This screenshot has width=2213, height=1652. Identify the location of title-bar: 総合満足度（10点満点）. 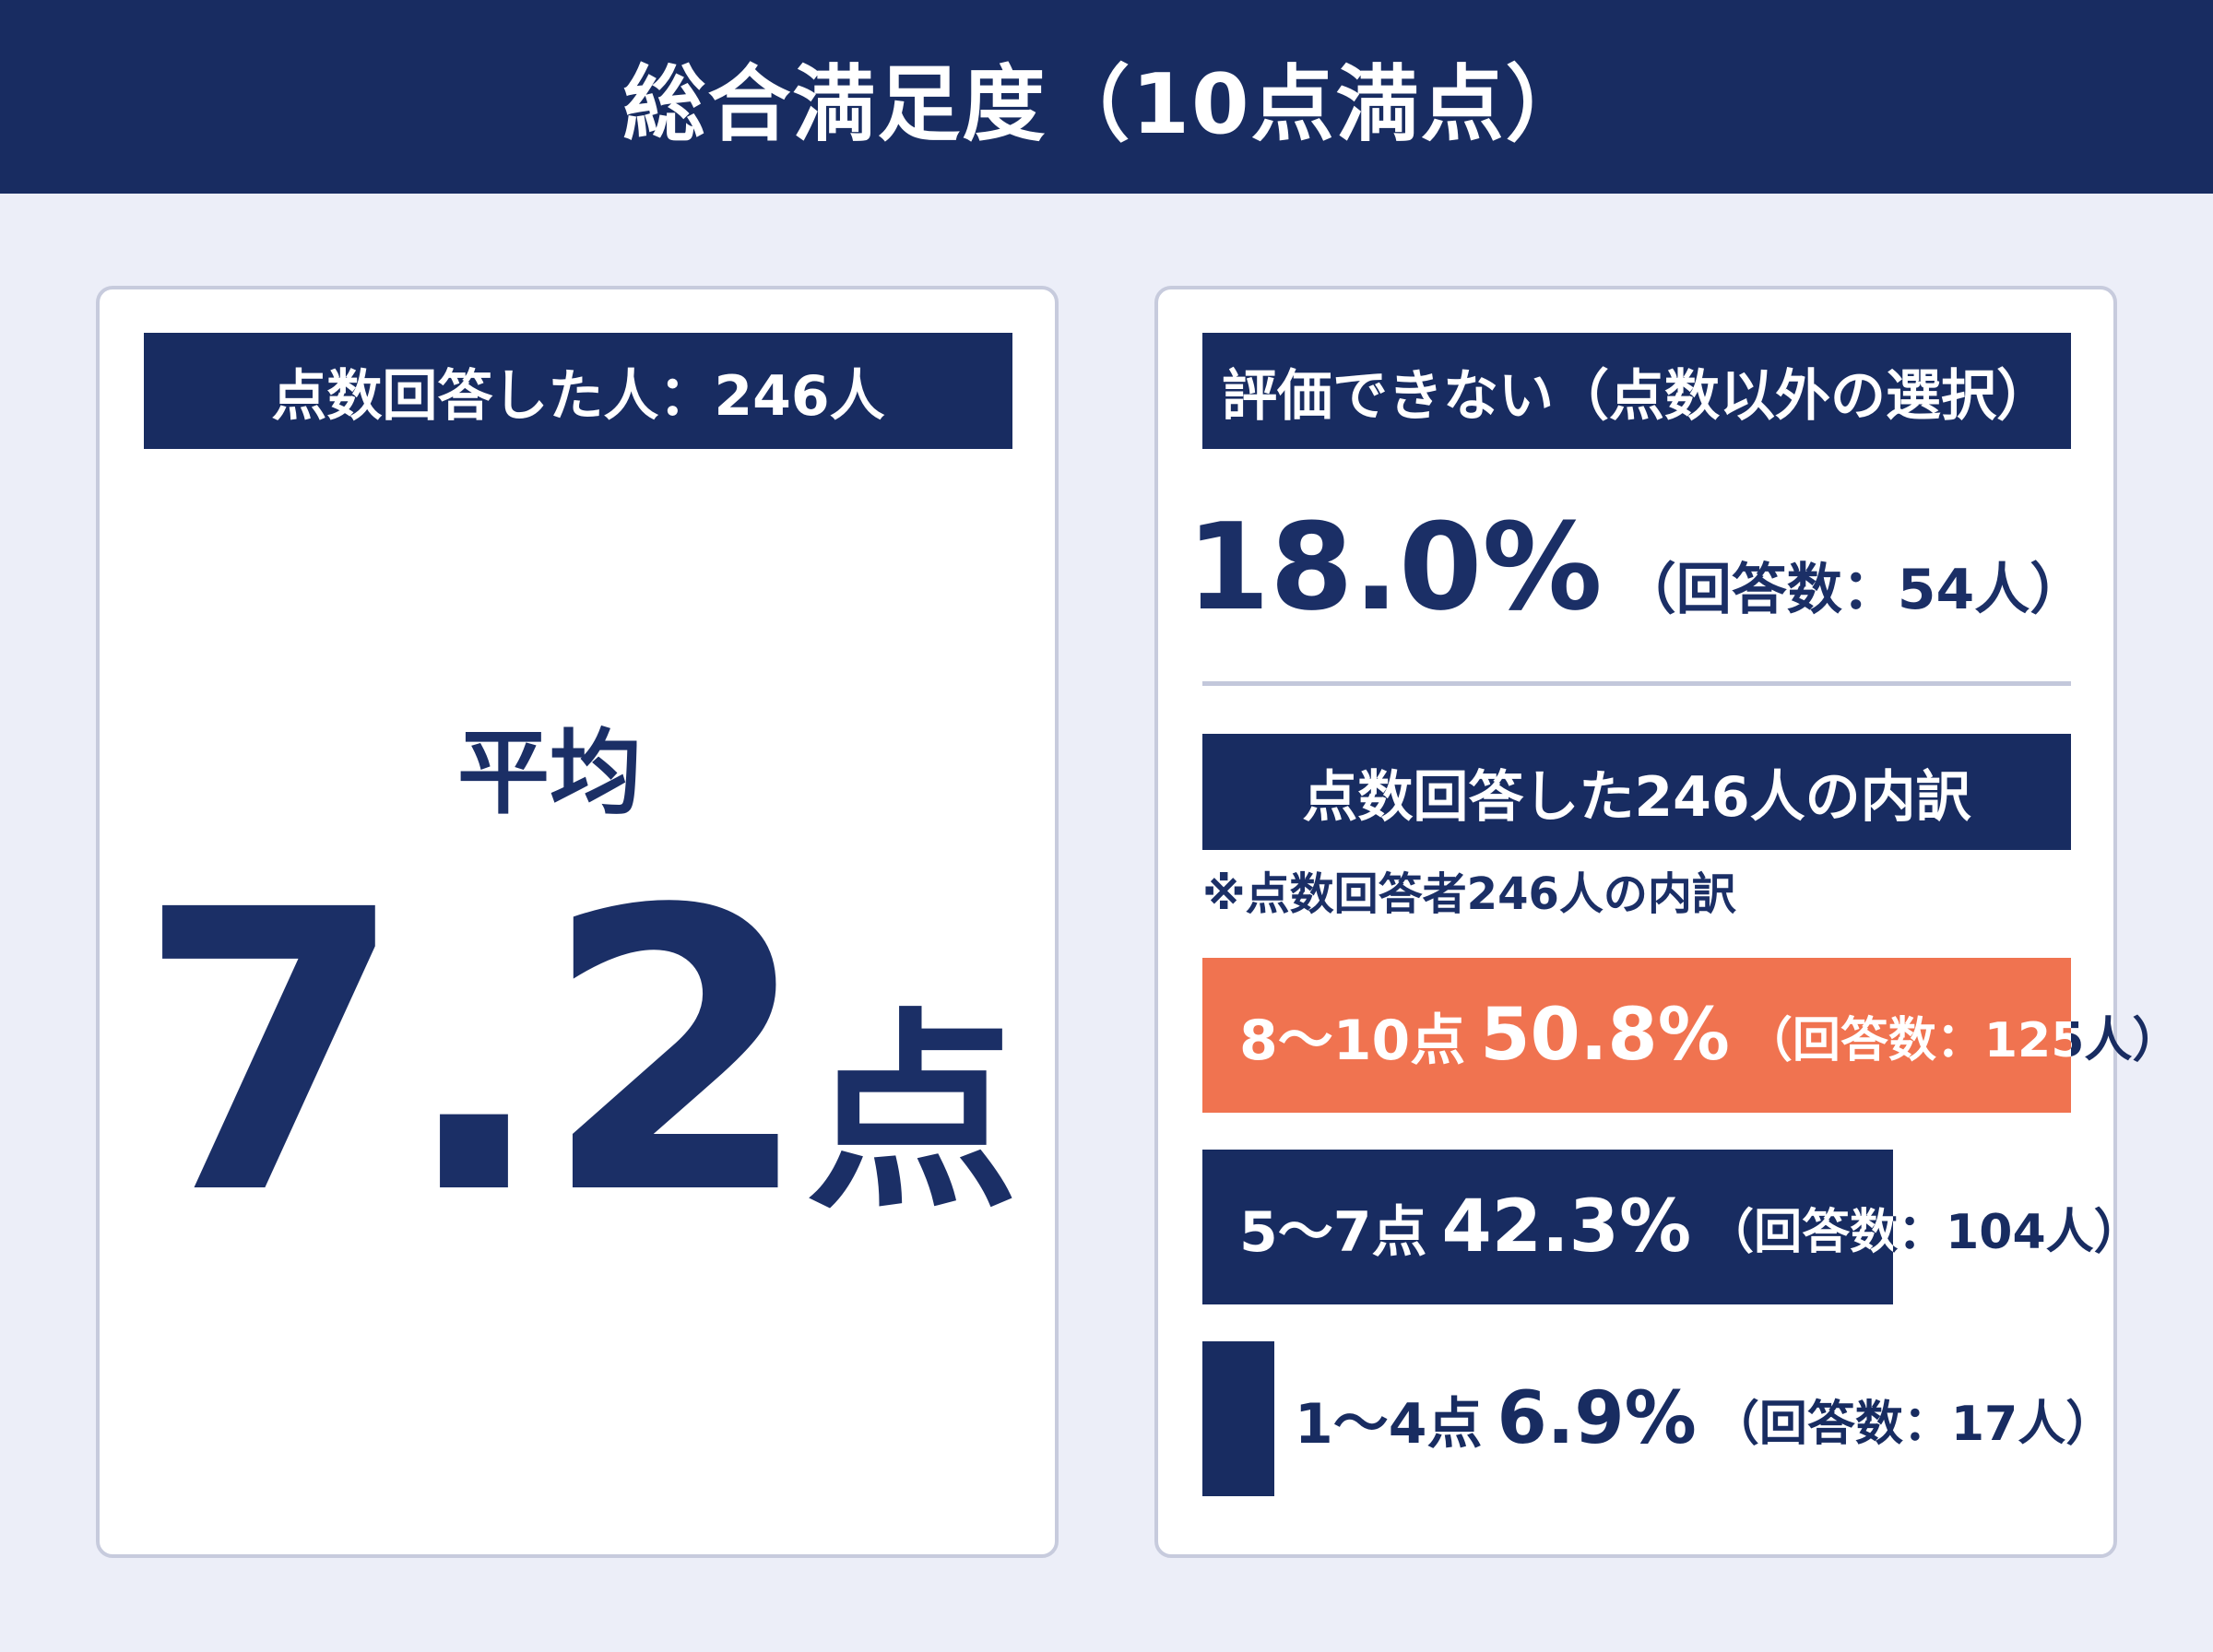
(1106, 97).